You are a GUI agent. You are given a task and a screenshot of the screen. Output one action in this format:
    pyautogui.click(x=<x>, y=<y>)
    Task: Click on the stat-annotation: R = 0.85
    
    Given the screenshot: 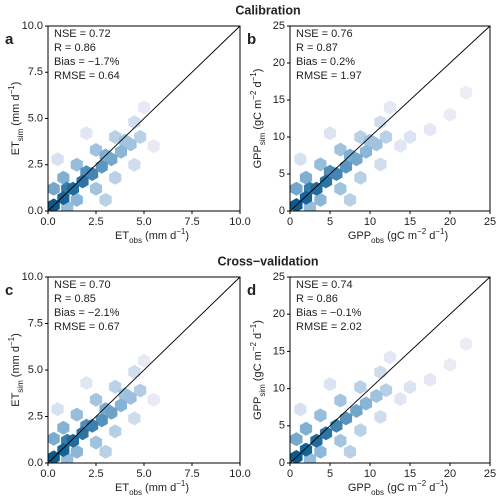 What is the action you would take?
    pyautogui.click(x=75, y=299)
    